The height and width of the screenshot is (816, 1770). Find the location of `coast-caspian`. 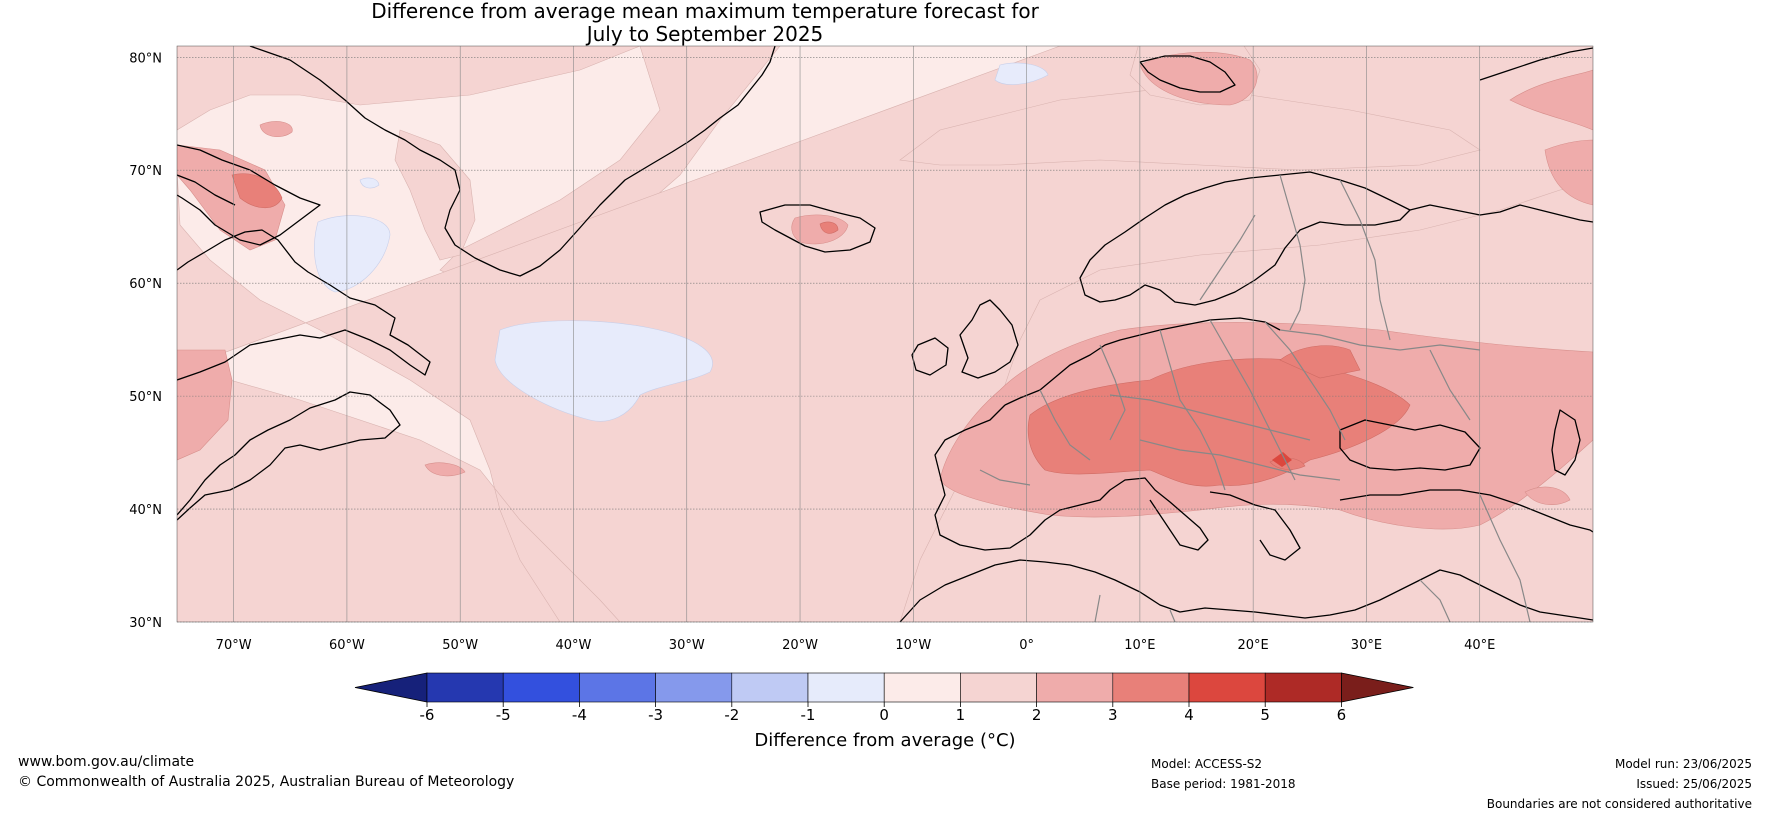

coast-caspian is located at coordinates (1566, 442).